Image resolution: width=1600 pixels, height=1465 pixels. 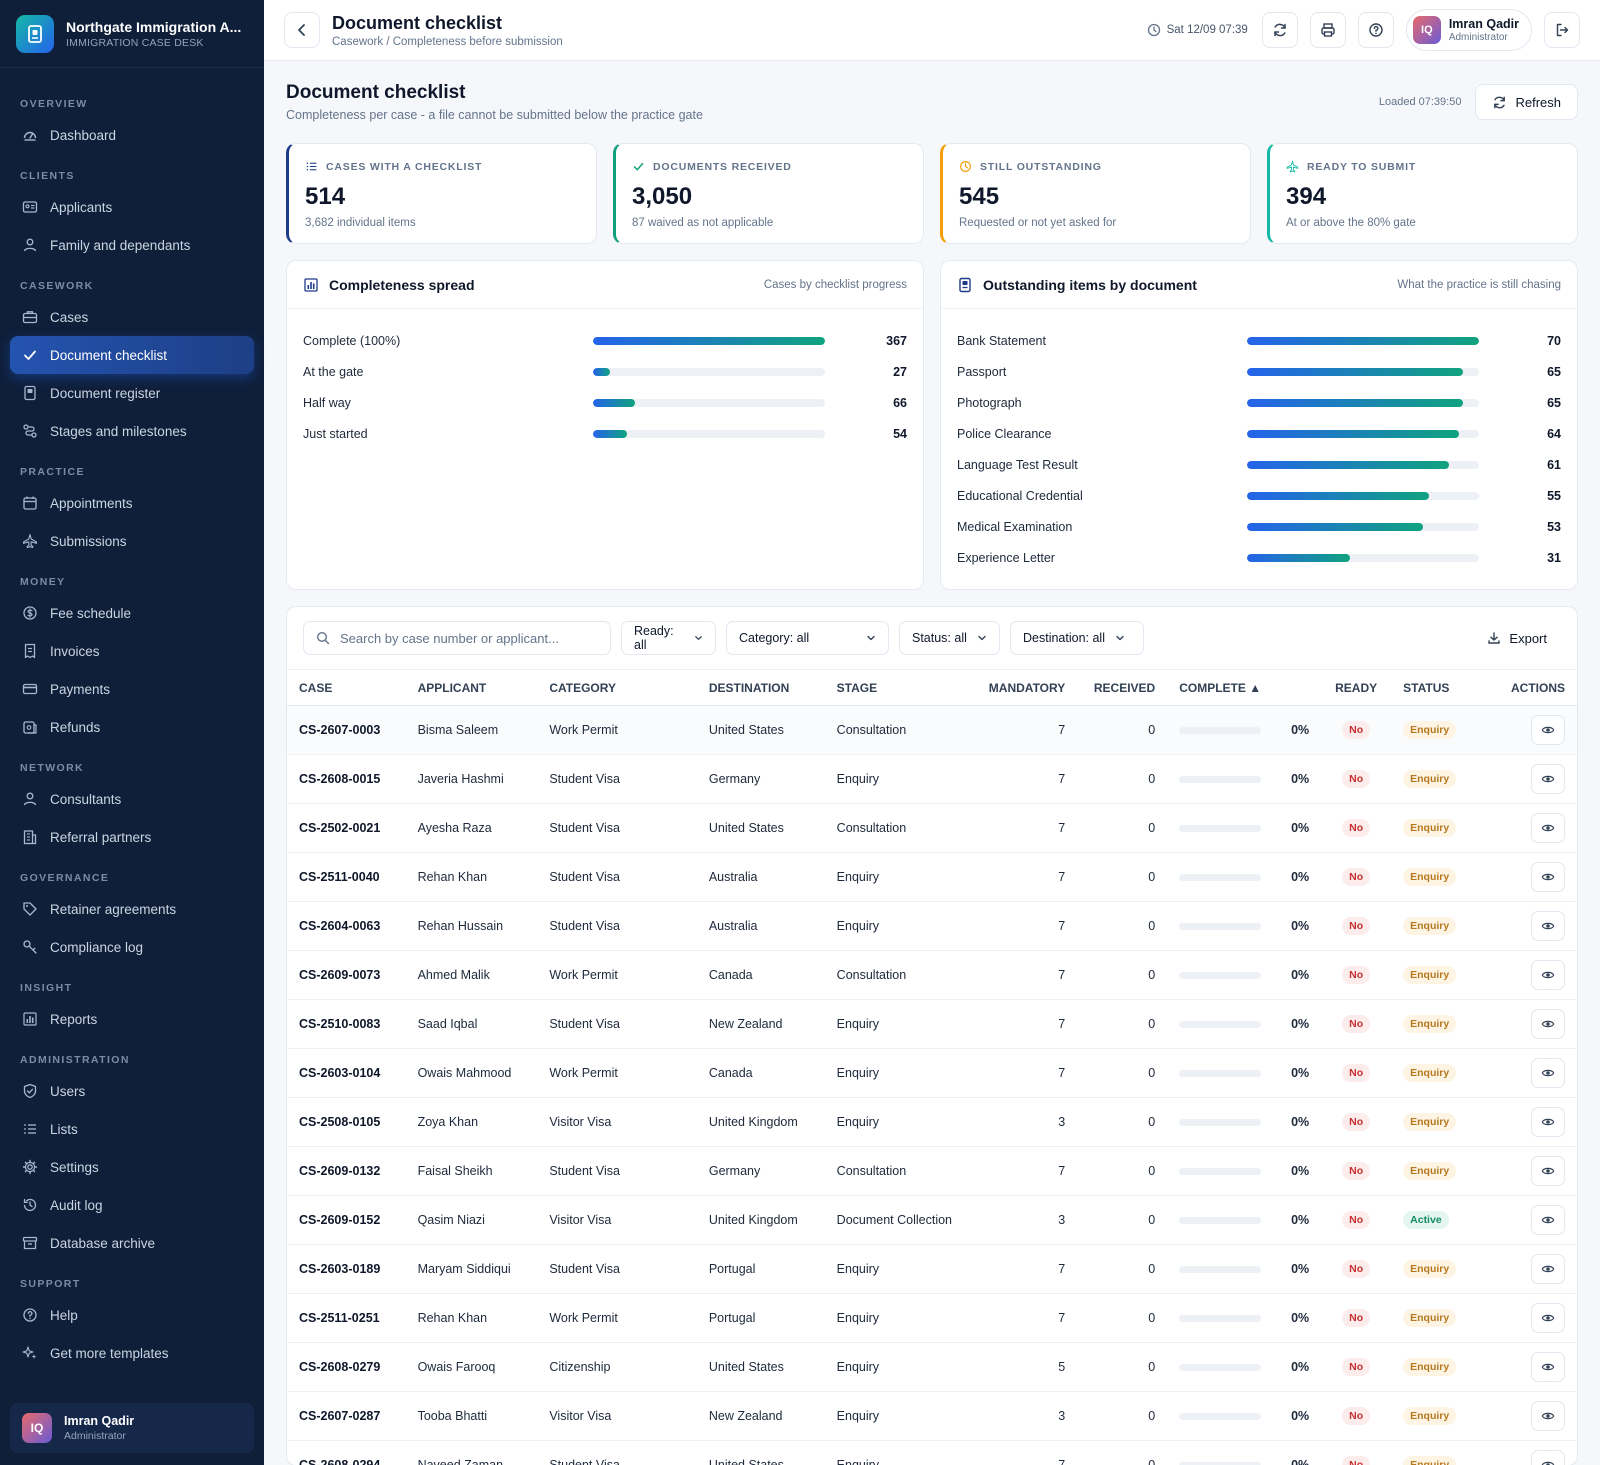 I want to click on ready-filter: Ready: all, so click(x=668, y=638).